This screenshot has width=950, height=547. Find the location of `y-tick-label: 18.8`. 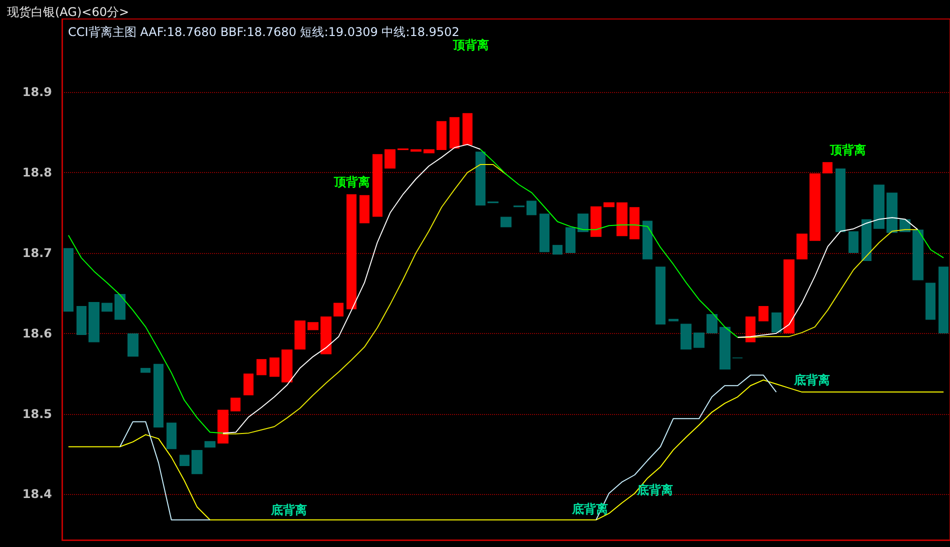

y-tick-label: 18.8 is located at coordinates (37, 173).